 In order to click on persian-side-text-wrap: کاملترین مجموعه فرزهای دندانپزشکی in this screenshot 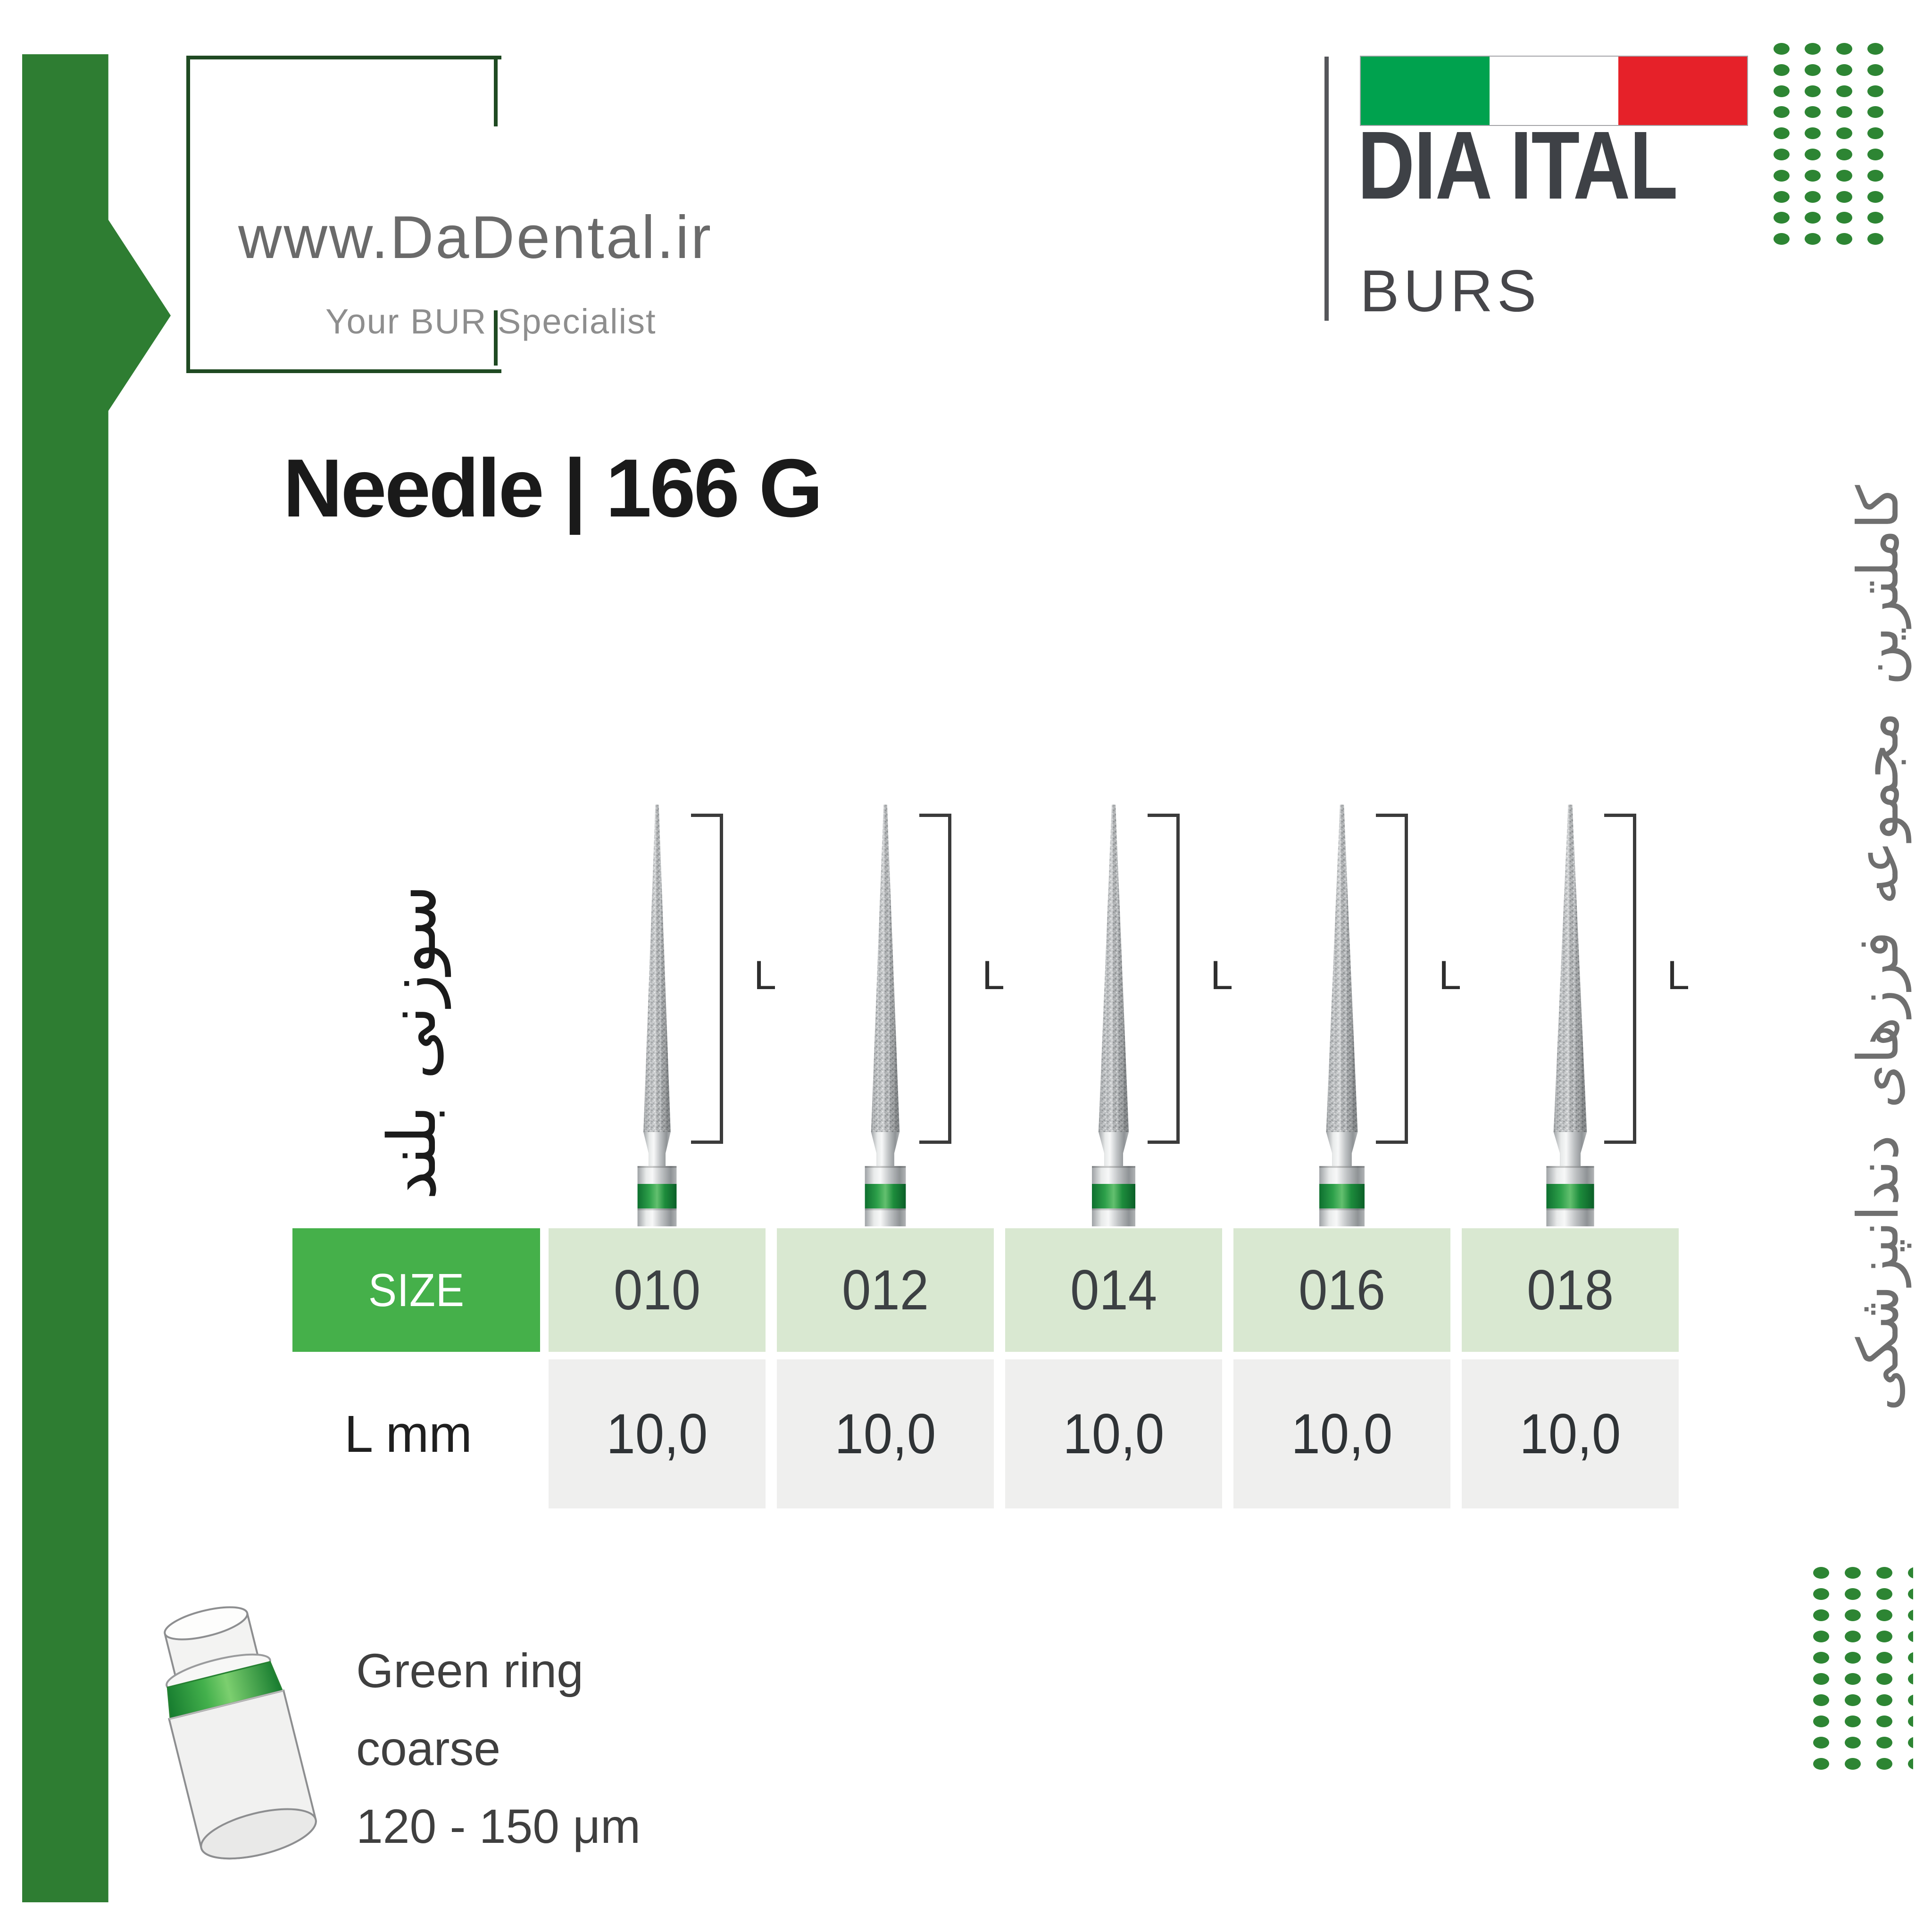, I will do `click(1876, 948)`.